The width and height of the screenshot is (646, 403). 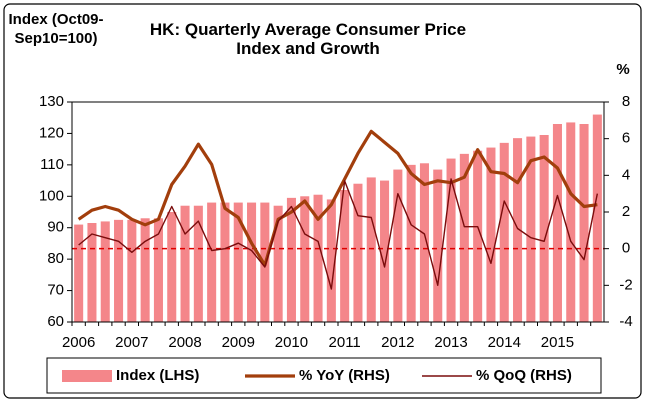 I want to click on y2-tick-label: 8, so click(x=626, y=101).